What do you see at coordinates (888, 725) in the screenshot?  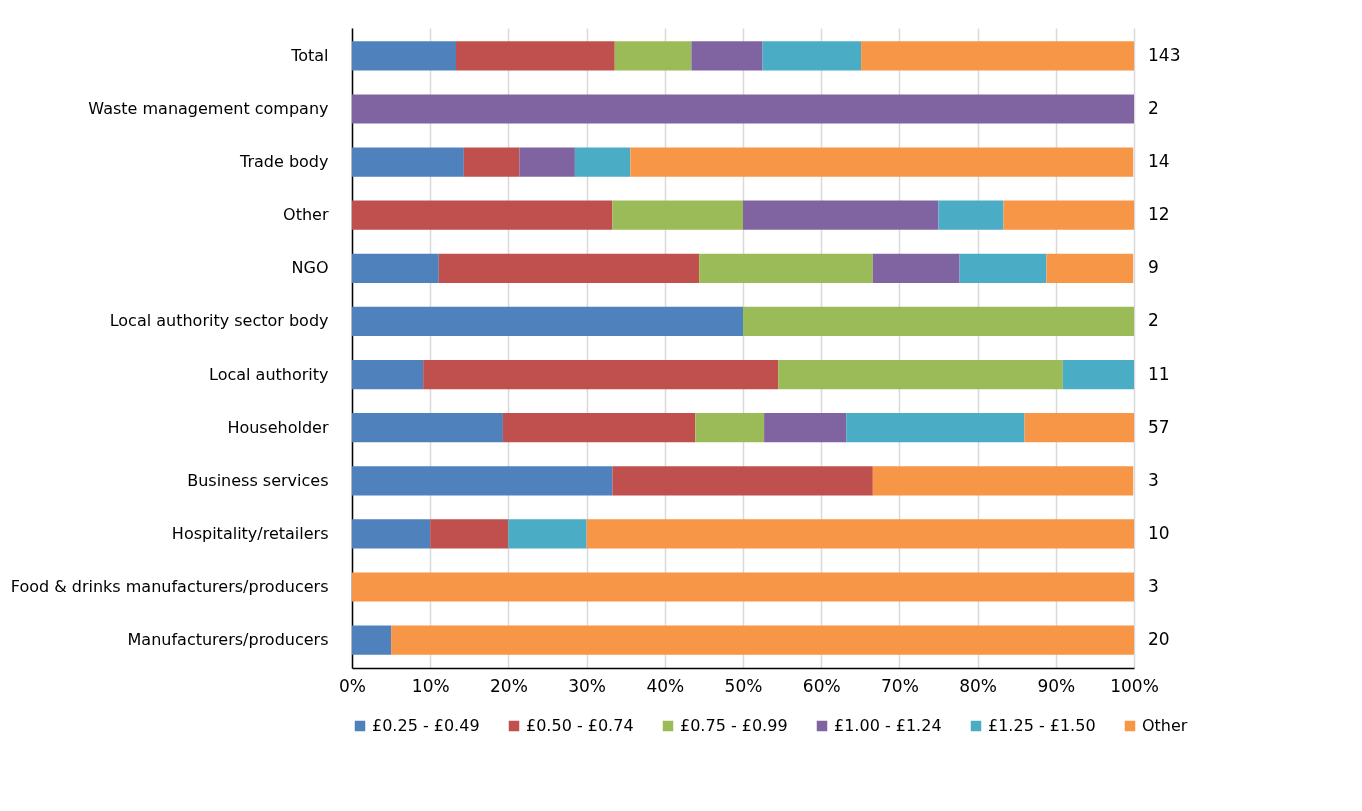 I see `legend-label: £1.00 - £1.24` at bounding box center [888, 725].